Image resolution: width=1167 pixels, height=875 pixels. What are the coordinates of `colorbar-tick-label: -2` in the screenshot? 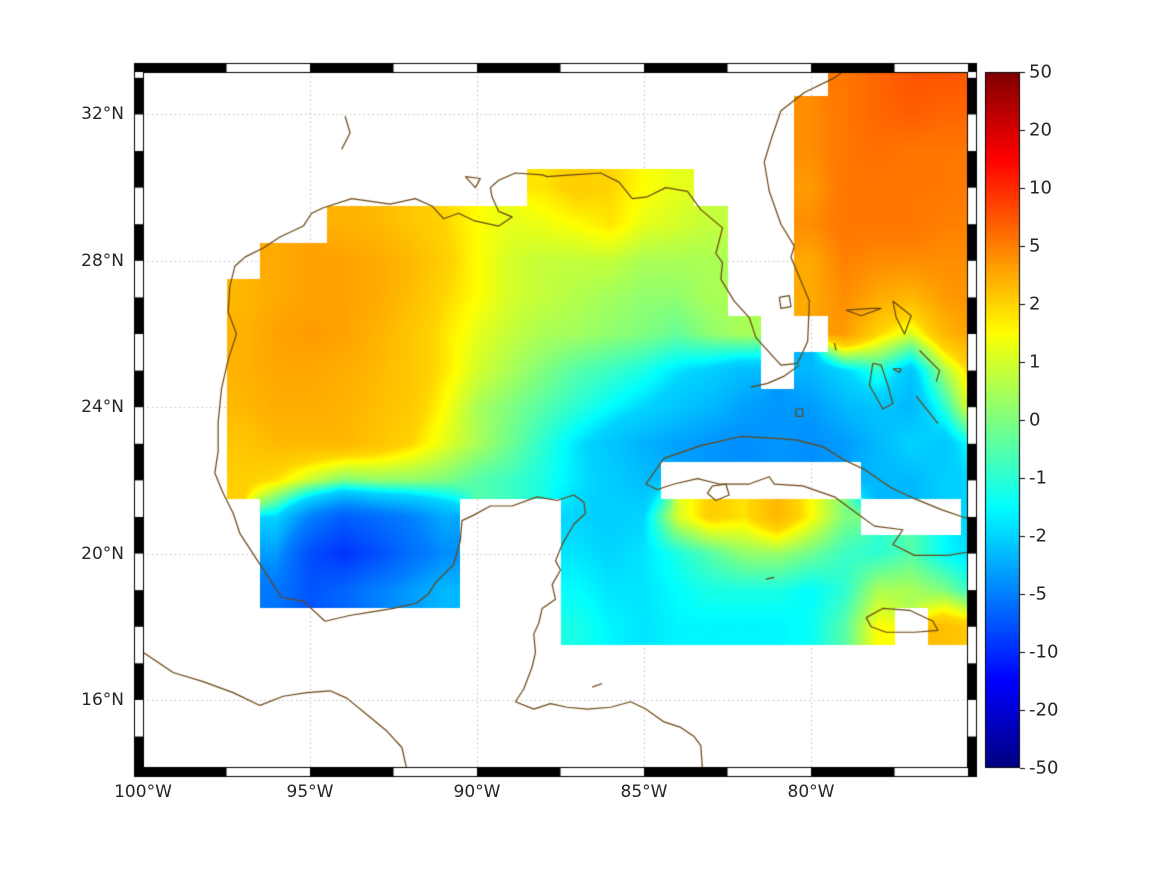 It's located at (1038, 536).